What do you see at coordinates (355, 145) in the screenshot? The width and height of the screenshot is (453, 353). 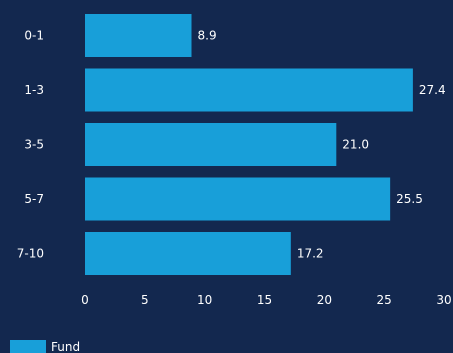 I see `data-label: 21.0` at bounding box center [355, 145].